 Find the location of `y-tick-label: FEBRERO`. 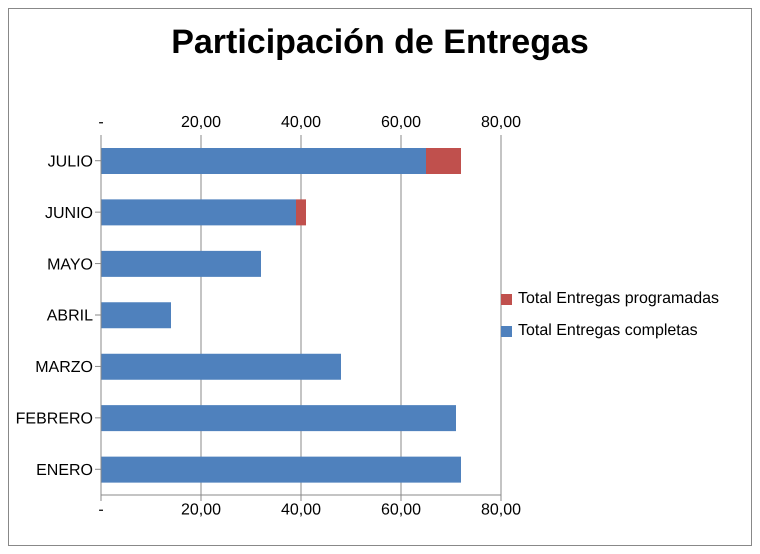

y-tick-label: FEBRERO is located at coordinates (54, 419).